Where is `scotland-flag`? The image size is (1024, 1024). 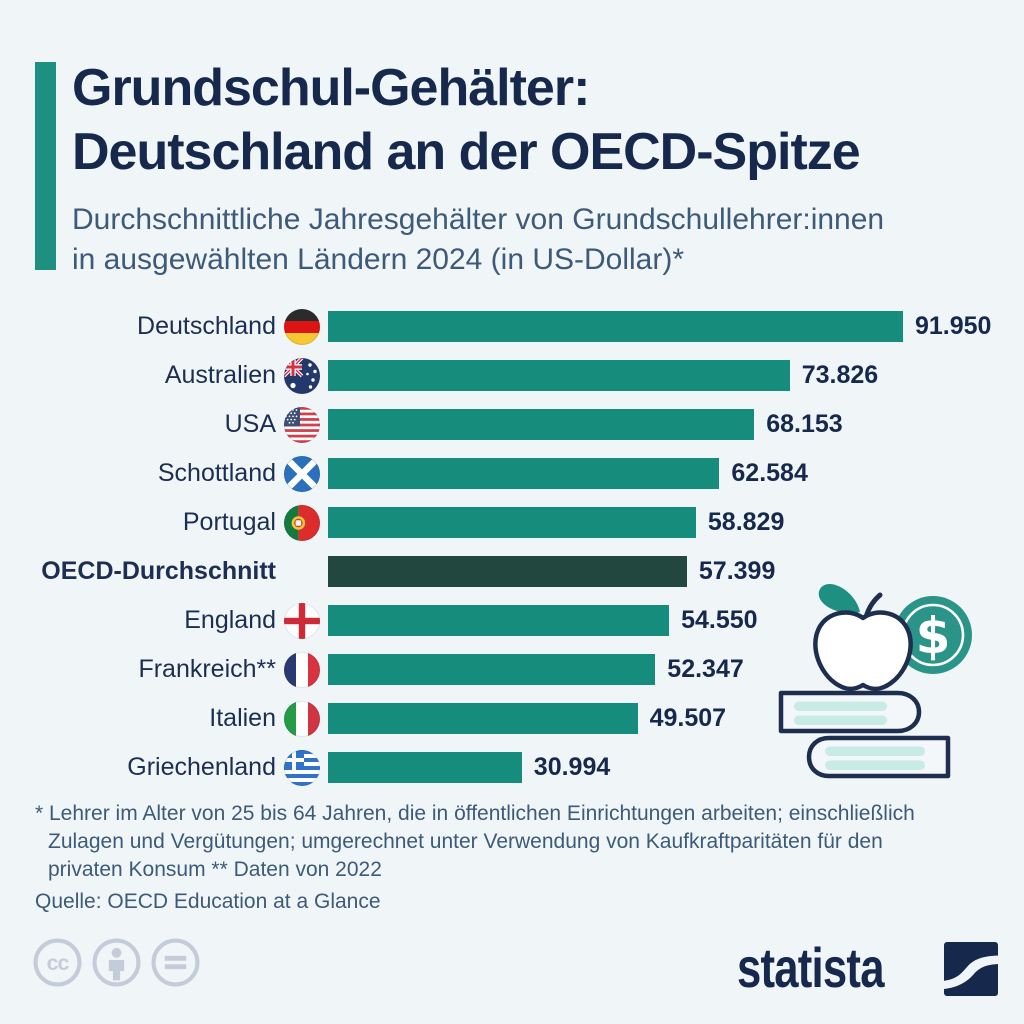
scotland-flag is located at coordinates (302, 473).